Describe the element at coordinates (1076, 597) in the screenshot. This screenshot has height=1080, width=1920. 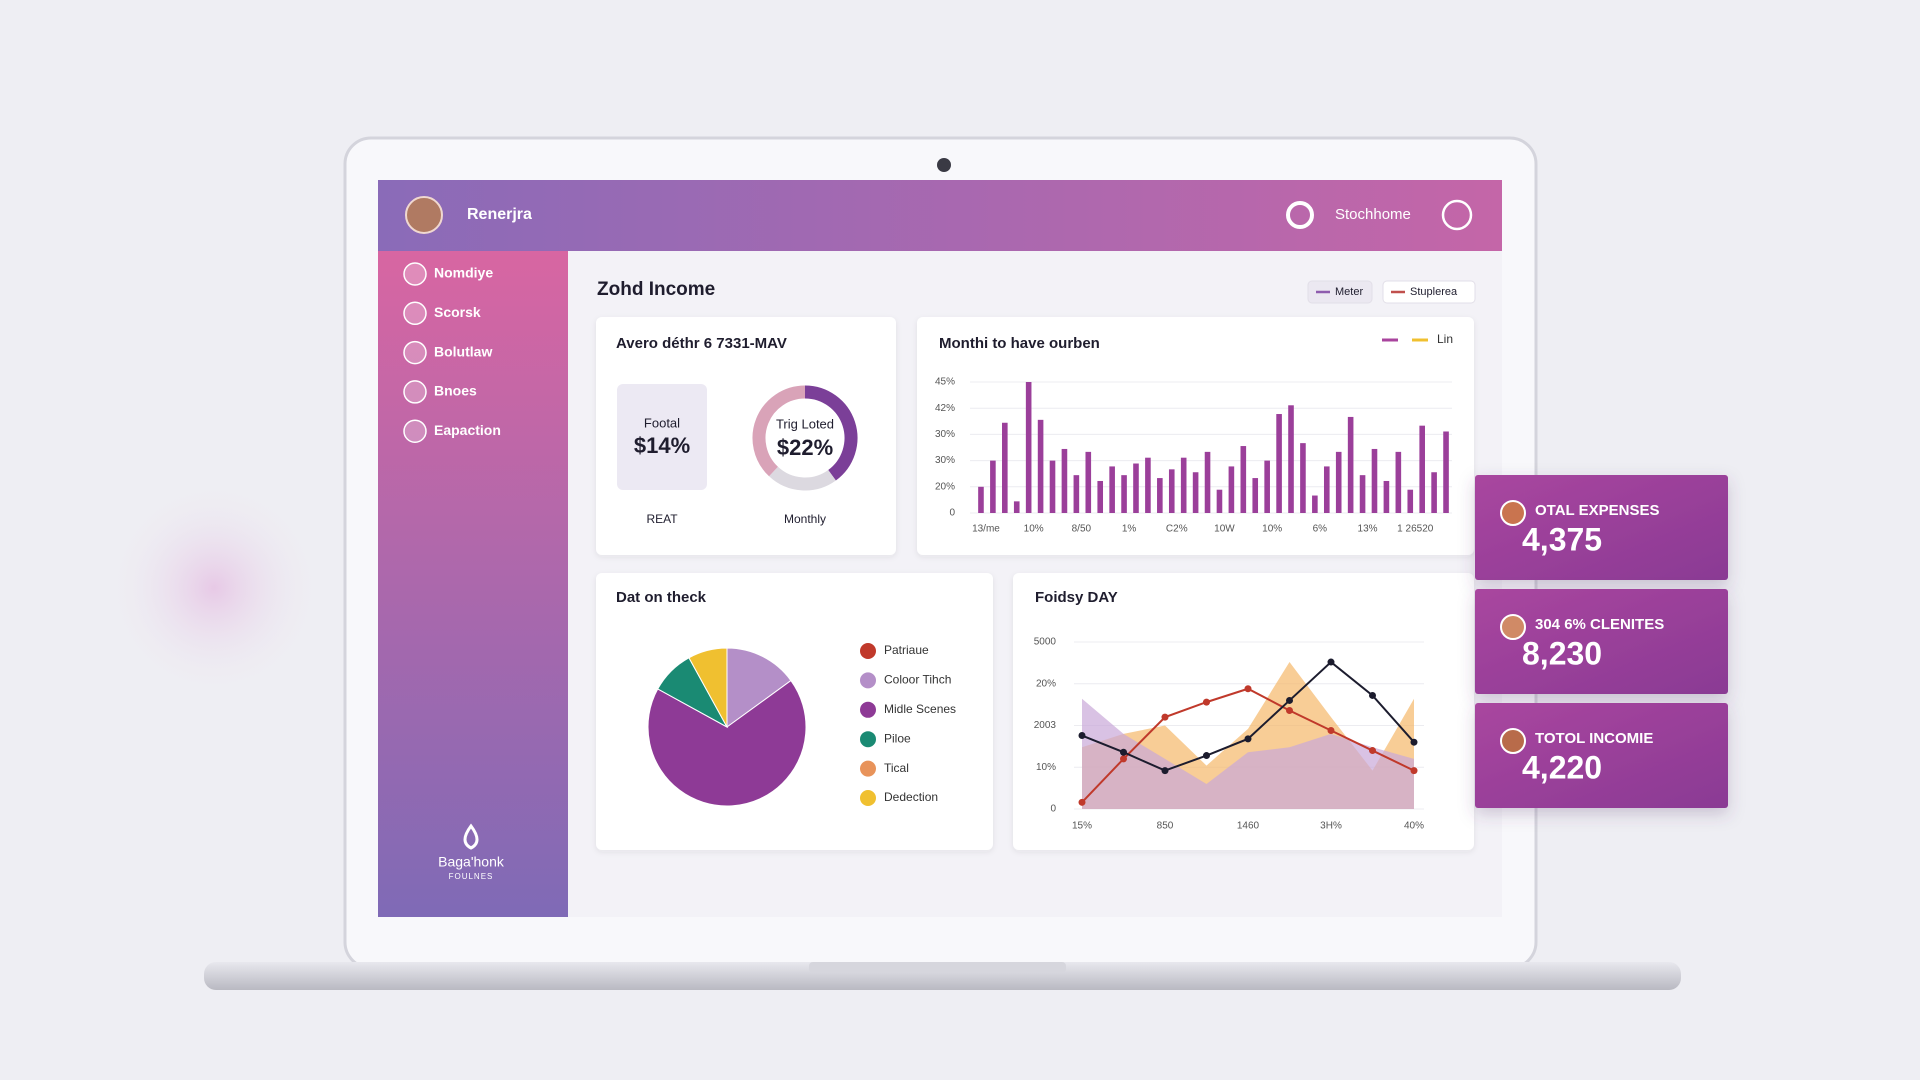
I see `chart-title: Foidsy DAY` at that location.